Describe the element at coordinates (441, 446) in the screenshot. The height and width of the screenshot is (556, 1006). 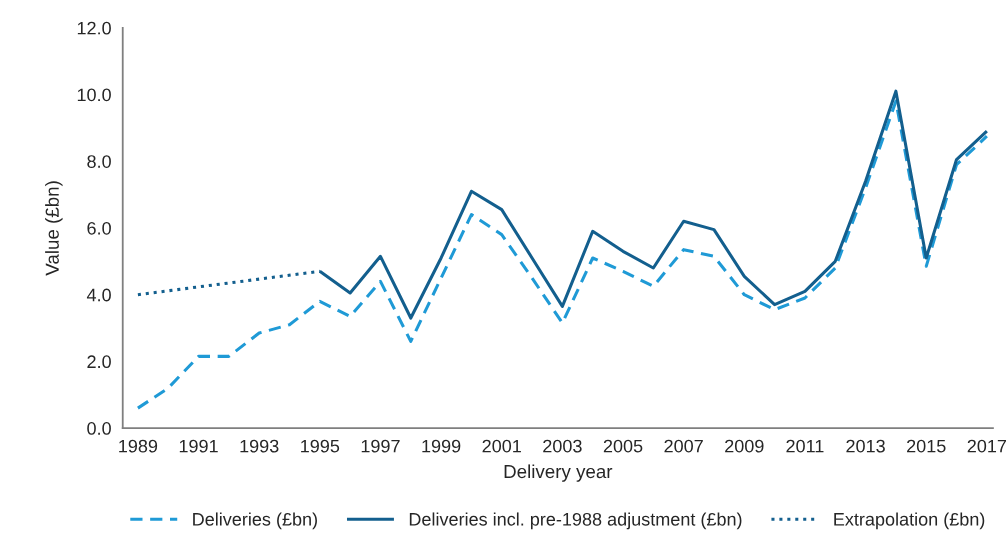
I see `x-tick-label: 1999` at that location.